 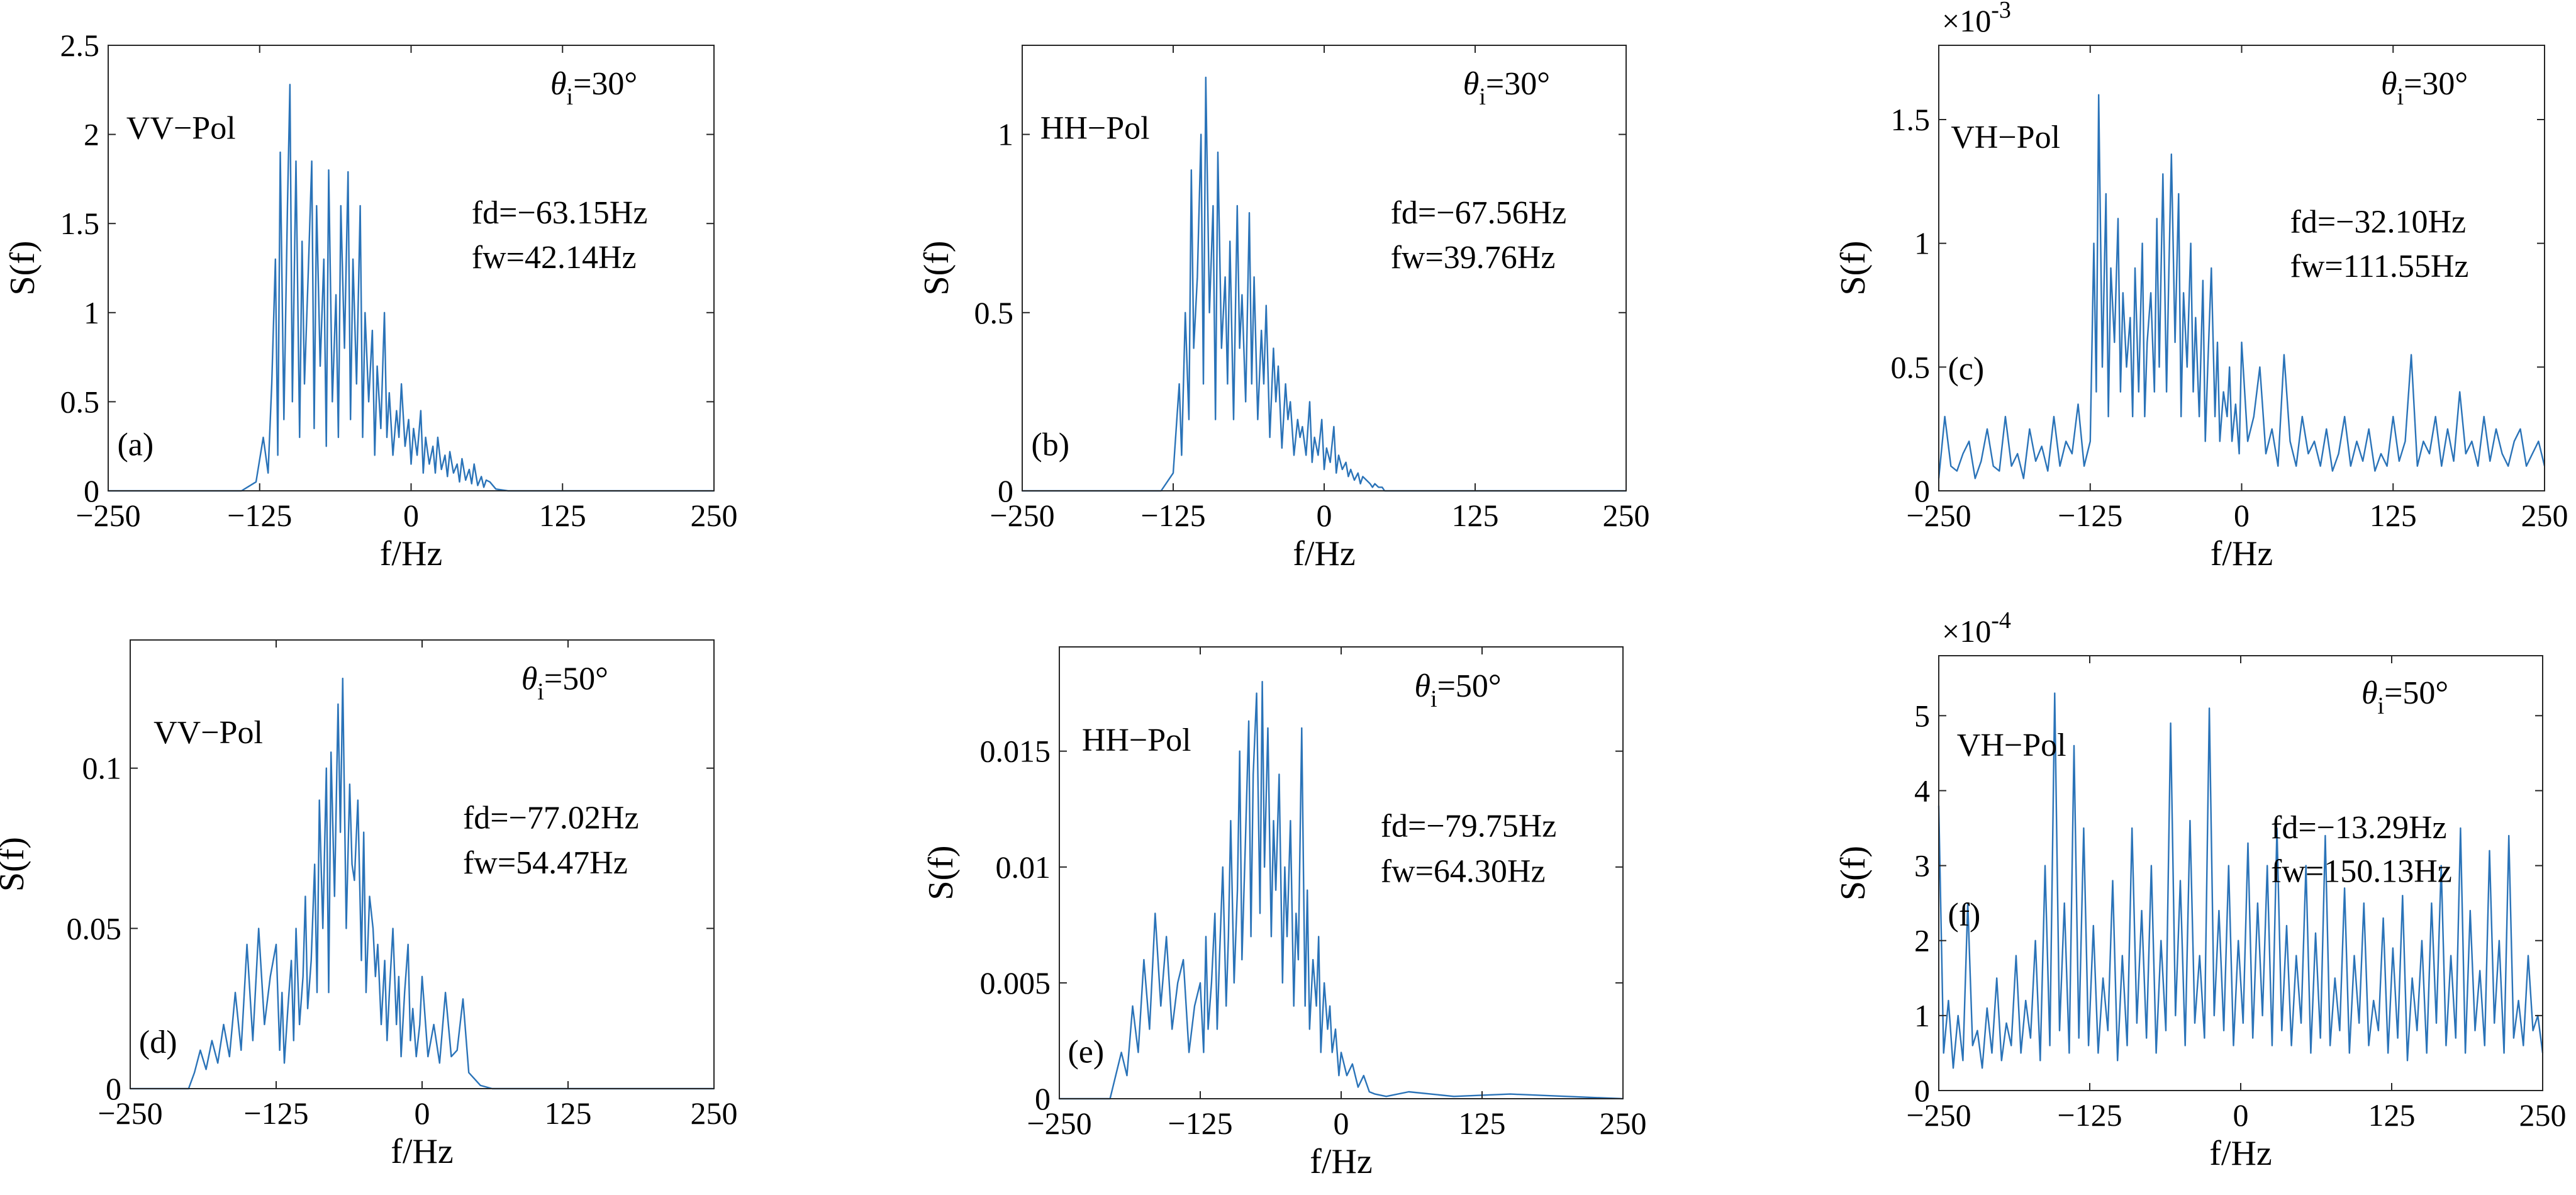 What do you see at coordinates (102, 768) in the screenshot?
I see `y-tick-label: 0.1` at bounding box center [102, 768].